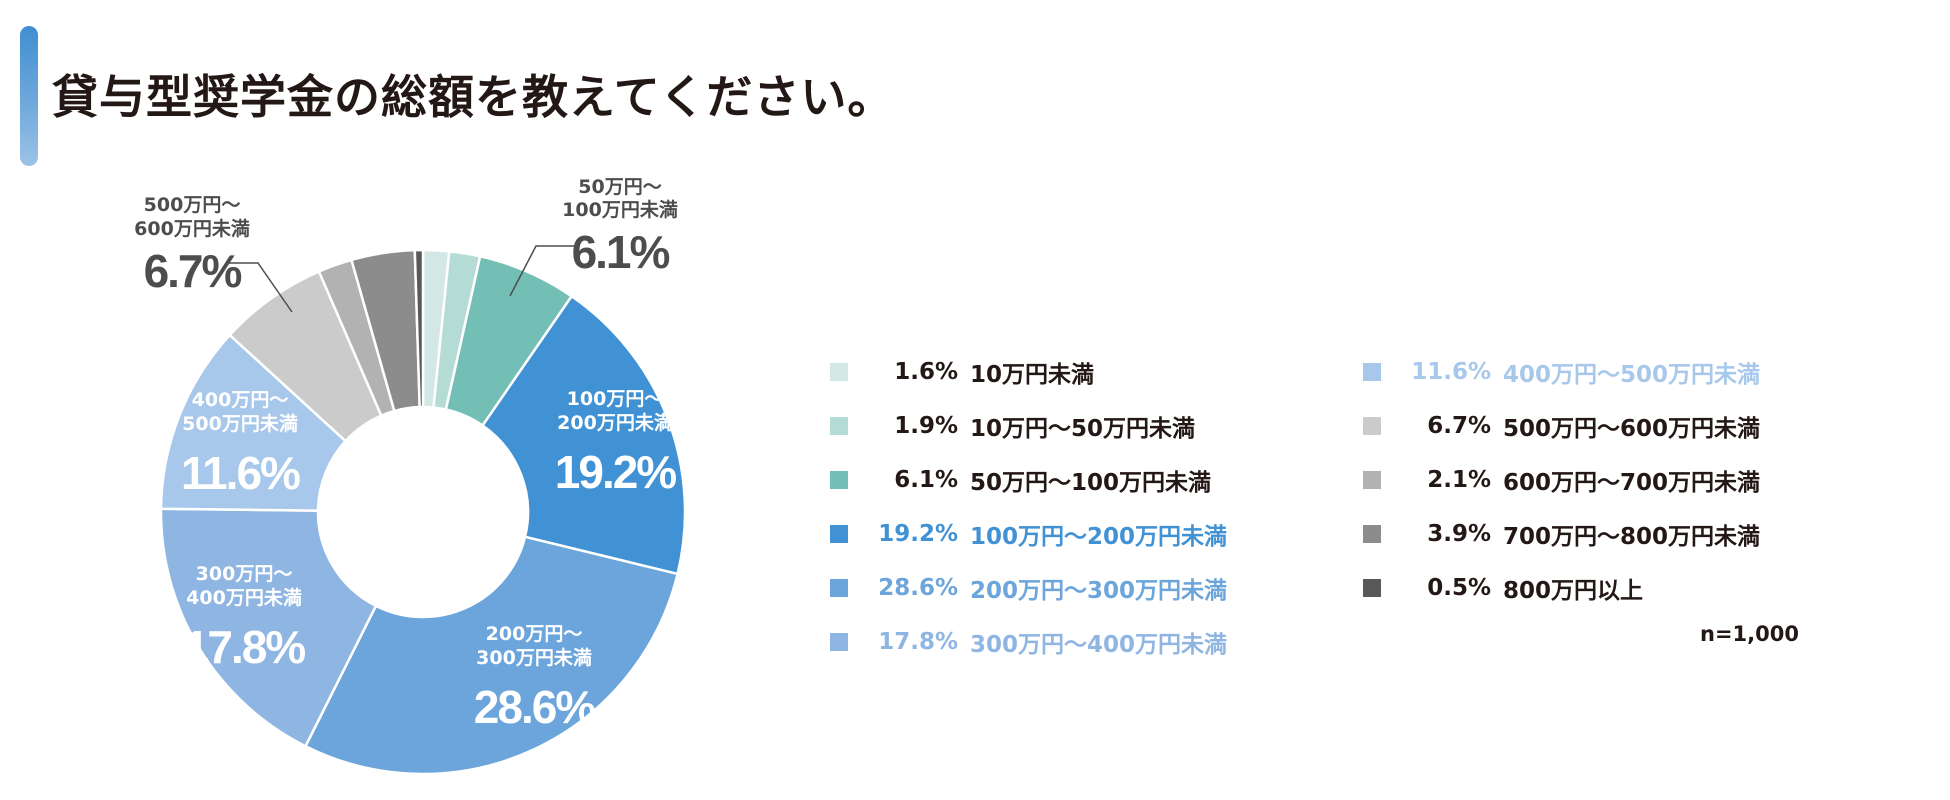 This screenshot has width=1950, height=800. I want to click on legend-percent: 28.6%, so click(918, 588).